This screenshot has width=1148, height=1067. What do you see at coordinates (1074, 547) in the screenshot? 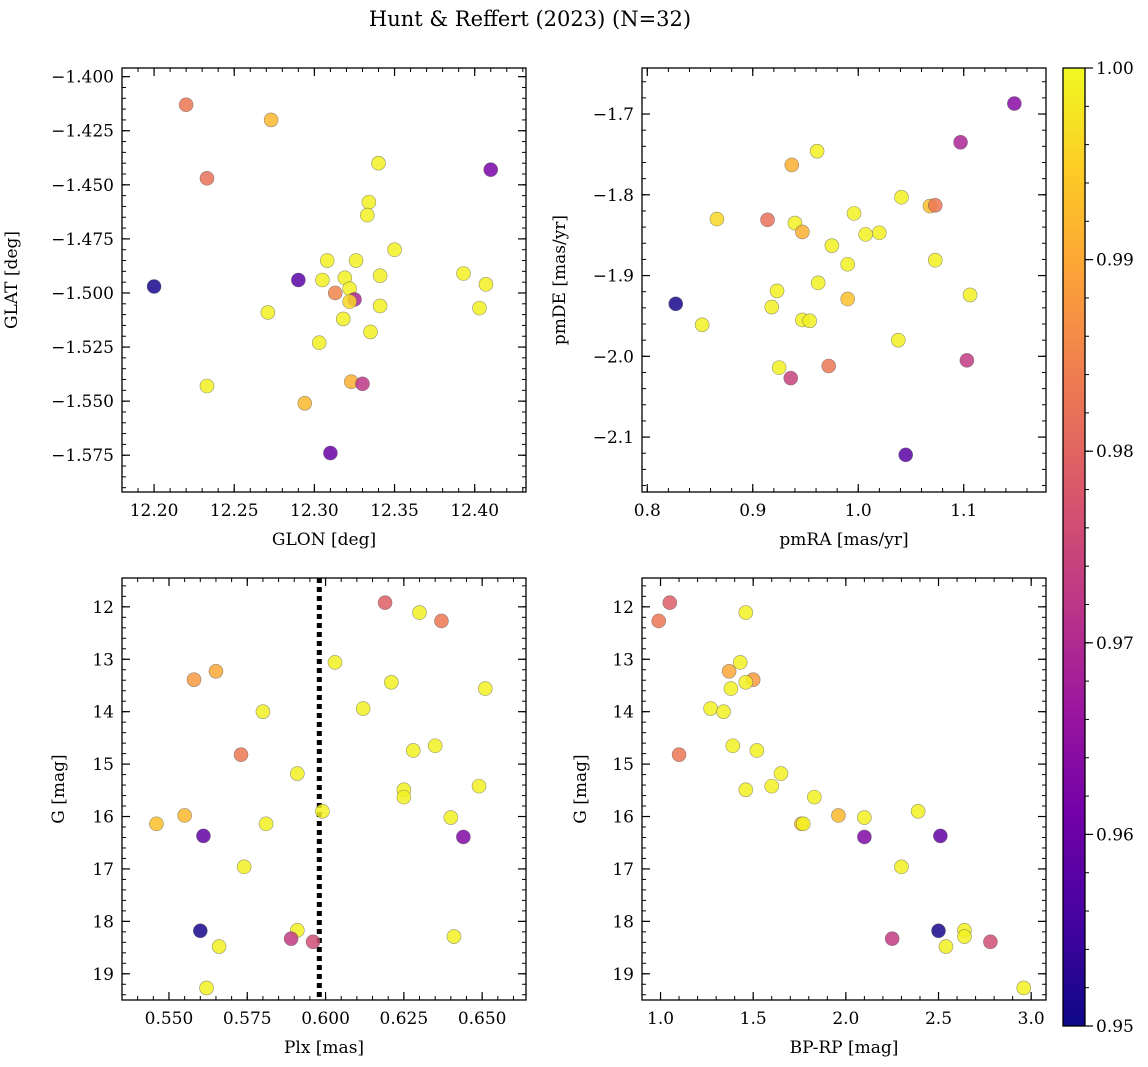
I see `colorbar-gradient` at bounding box center [1074, 547].